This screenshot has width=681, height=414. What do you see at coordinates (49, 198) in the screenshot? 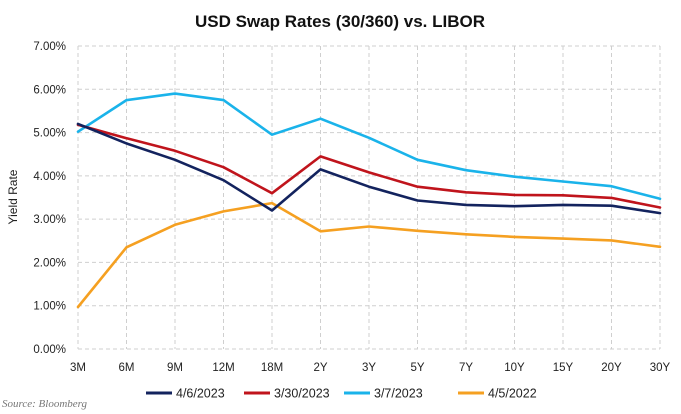
I see `y-axis-ticks: 0.00% 1.00% 2.00% 3.00% 4.00% 5.00% 6.00% 7.00%` at bounding box center [49, 198].